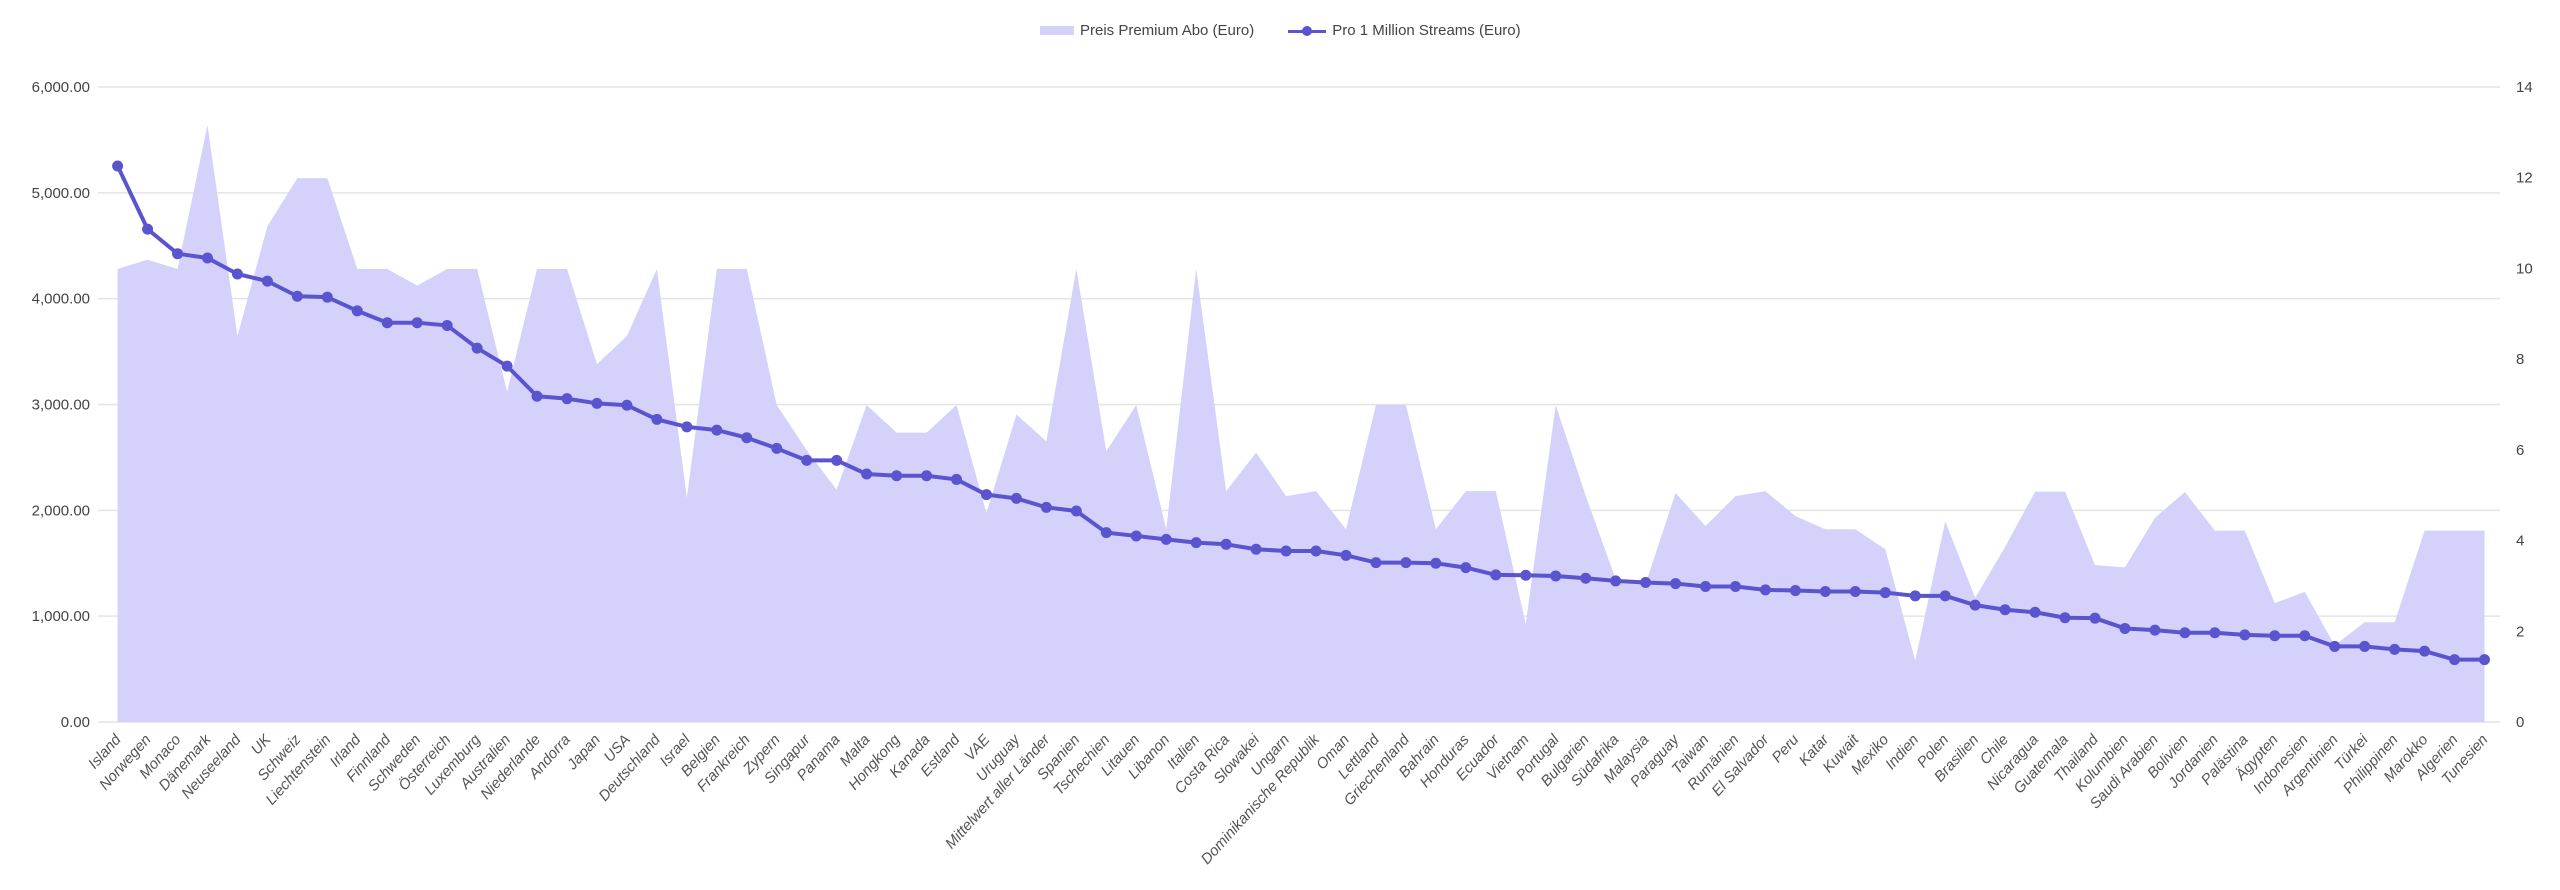  I want to click on line-marker-swatch-icon, so click(1307, 31).